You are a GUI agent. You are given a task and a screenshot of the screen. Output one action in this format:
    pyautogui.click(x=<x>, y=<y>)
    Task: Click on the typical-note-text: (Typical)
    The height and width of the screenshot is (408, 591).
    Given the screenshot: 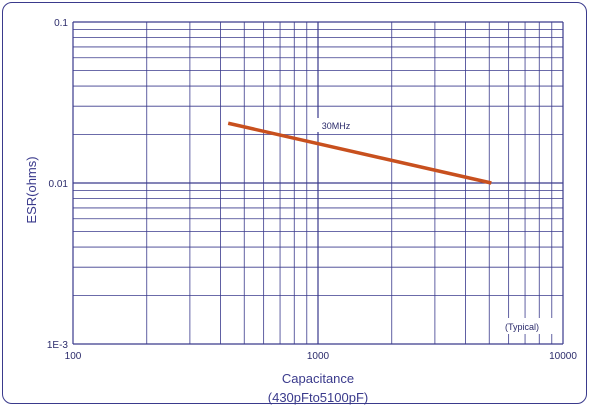 What is the action you would take?
    pyautogui.click(x=522, y=327)
    